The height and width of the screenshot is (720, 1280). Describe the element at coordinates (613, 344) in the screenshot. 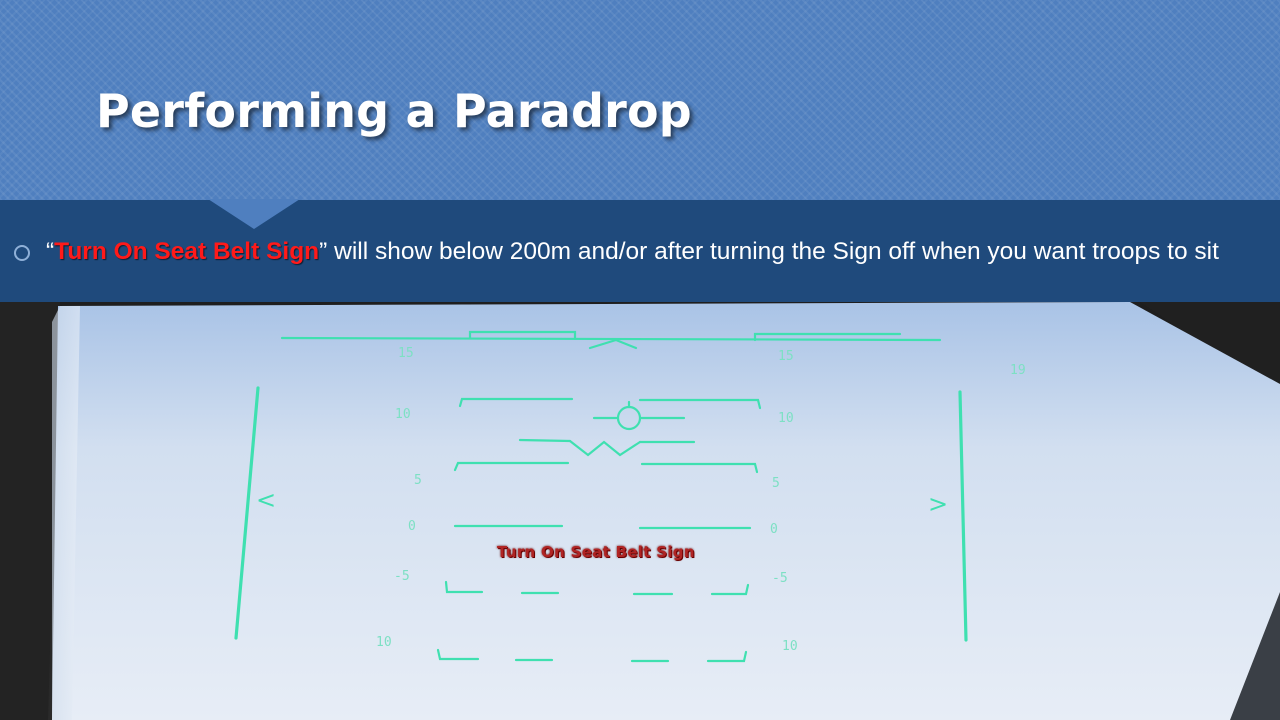

I see `heading-caret-icon` at that location.